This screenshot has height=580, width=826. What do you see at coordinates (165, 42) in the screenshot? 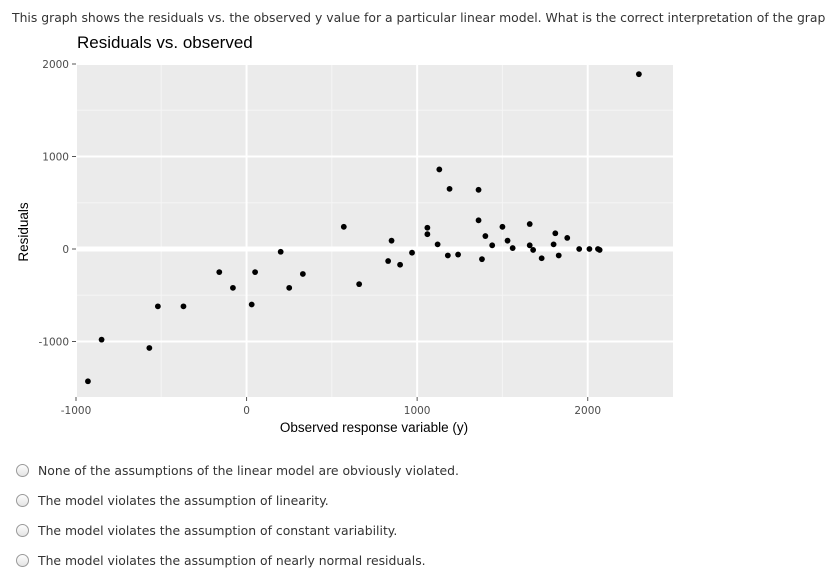
I see `chart-title: Residuals vs. observed` at bounding box center [165, 42].